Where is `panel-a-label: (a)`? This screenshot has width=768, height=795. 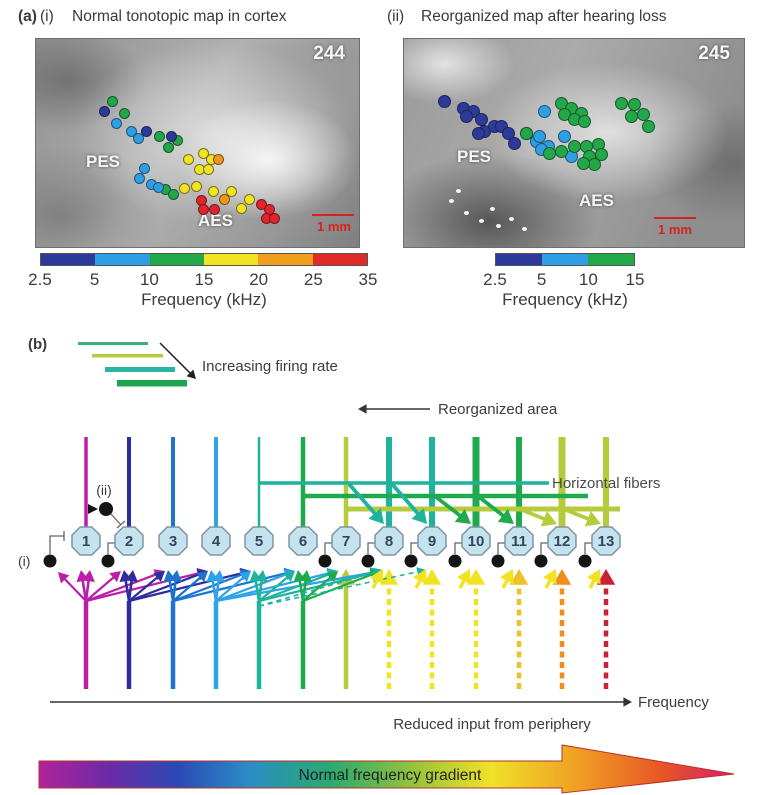 panel-a-label: (a) is located at coordinates (27, 16).